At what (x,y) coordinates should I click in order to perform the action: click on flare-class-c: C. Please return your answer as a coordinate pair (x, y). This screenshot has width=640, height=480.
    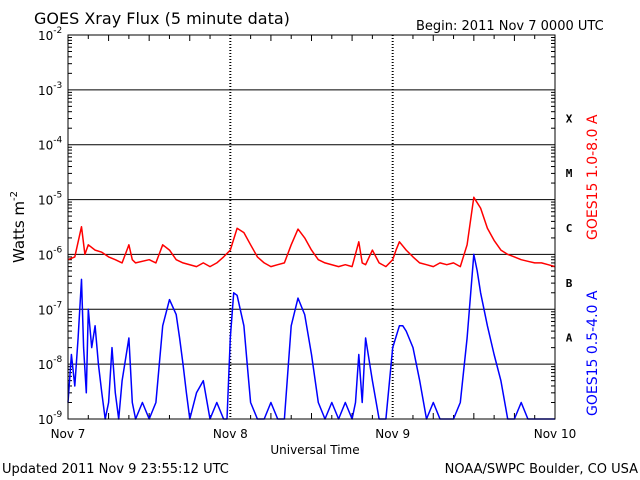
    Looking at the image, I should click on (569, 228).